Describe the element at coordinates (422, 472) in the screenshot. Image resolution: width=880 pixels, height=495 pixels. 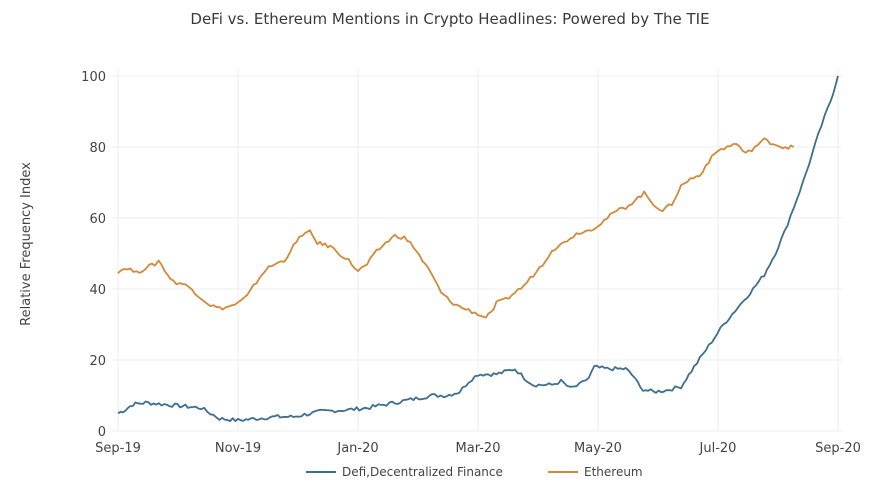
I see `legend-entry: Defi,Decentralized Finance` at that location.